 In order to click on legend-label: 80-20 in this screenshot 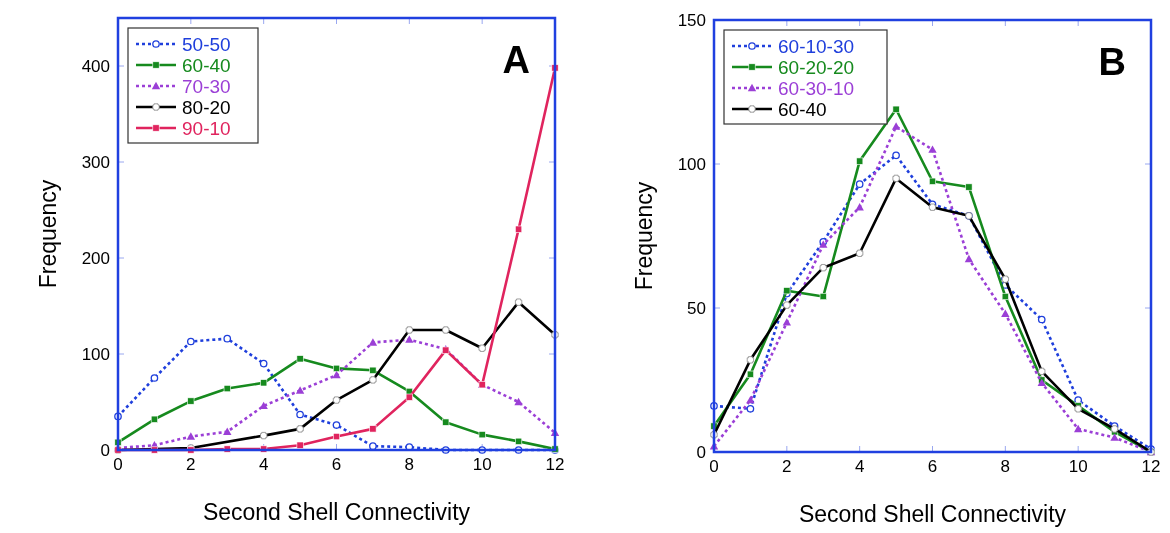, I will do `click(206, 107)`.